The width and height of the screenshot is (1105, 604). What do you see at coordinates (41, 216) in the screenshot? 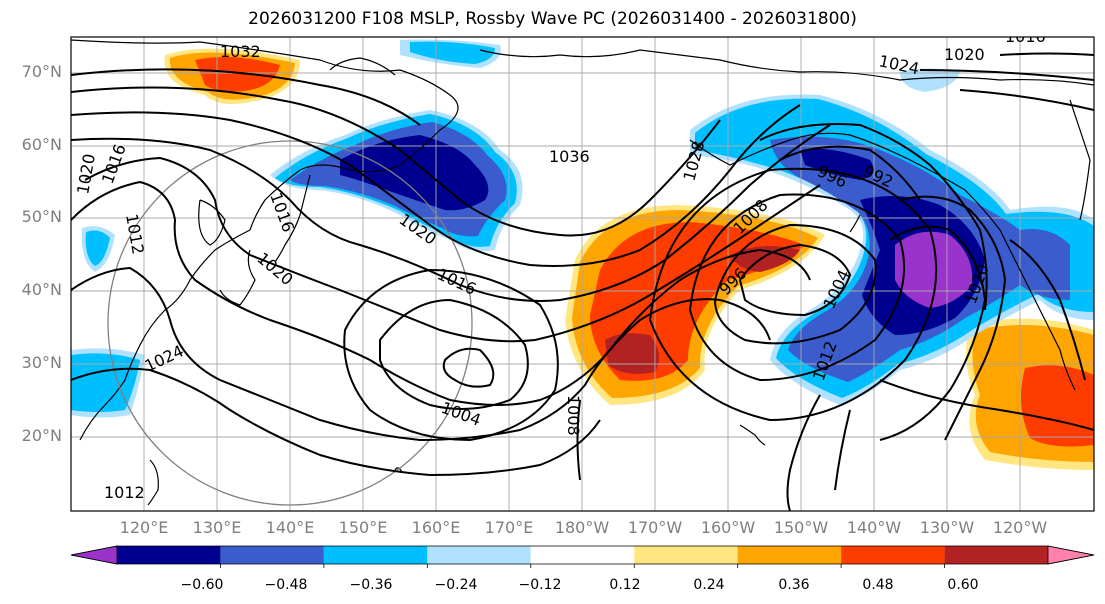
I see `lat-label: 50°N` at bounding box center [41, 216].